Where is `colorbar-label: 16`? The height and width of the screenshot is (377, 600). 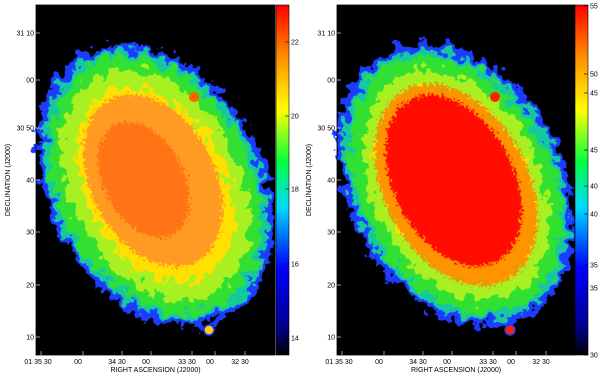
colorbar-label: 16 is located at coordinates (295, 265).